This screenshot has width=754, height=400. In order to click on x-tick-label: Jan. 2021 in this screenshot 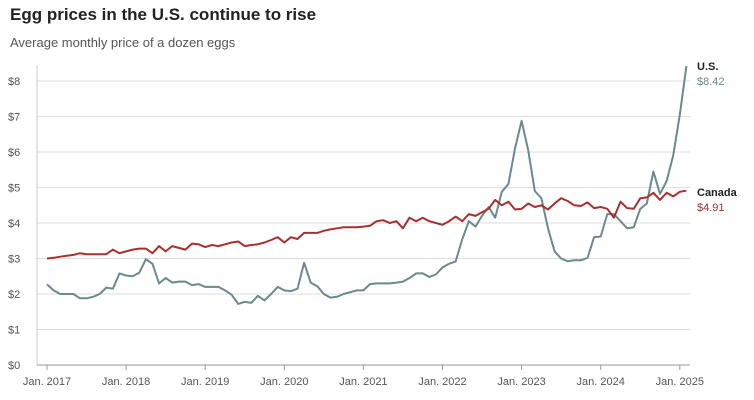, I will do `click(363, 382)`.